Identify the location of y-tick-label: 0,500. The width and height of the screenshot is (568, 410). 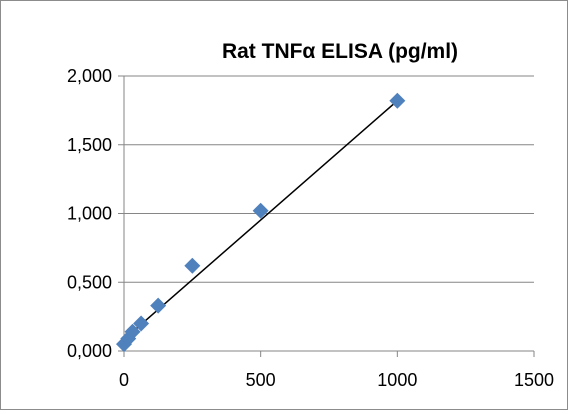
(89, 282).